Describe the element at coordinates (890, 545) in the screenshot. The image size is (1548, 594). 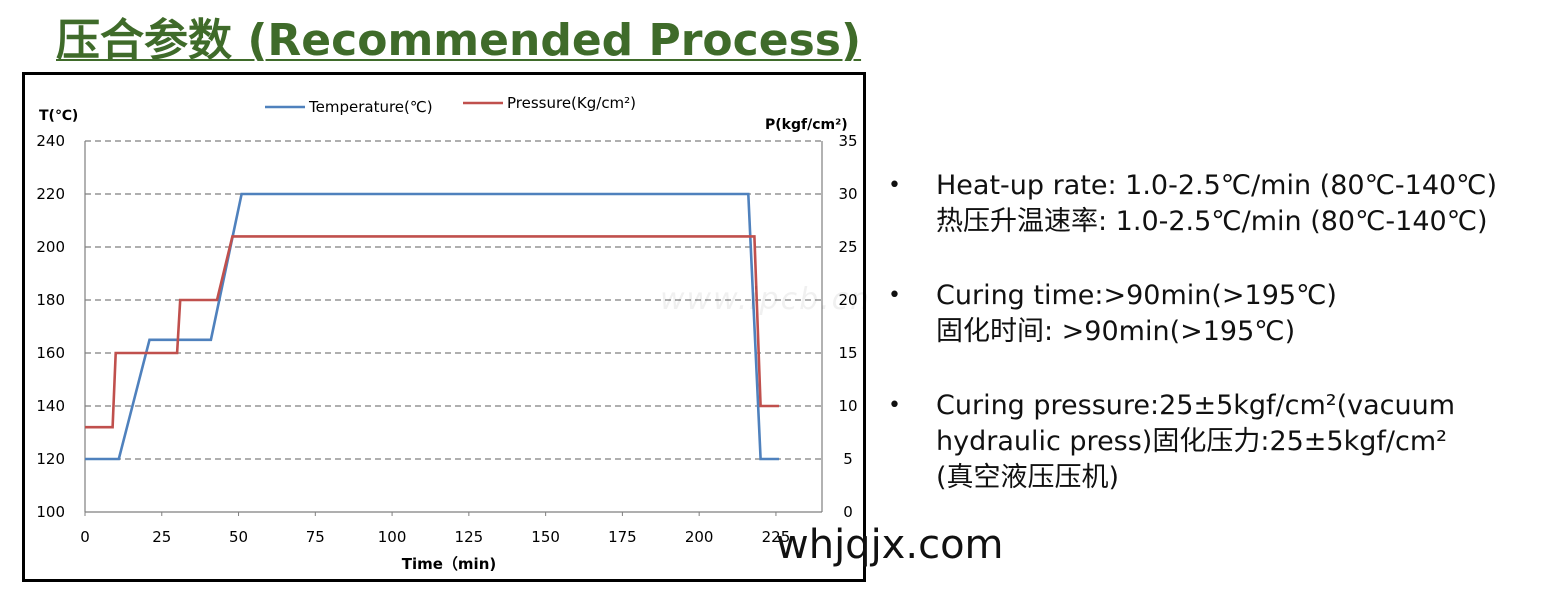
I see `site-watermark: whjqjx.com` at that location.